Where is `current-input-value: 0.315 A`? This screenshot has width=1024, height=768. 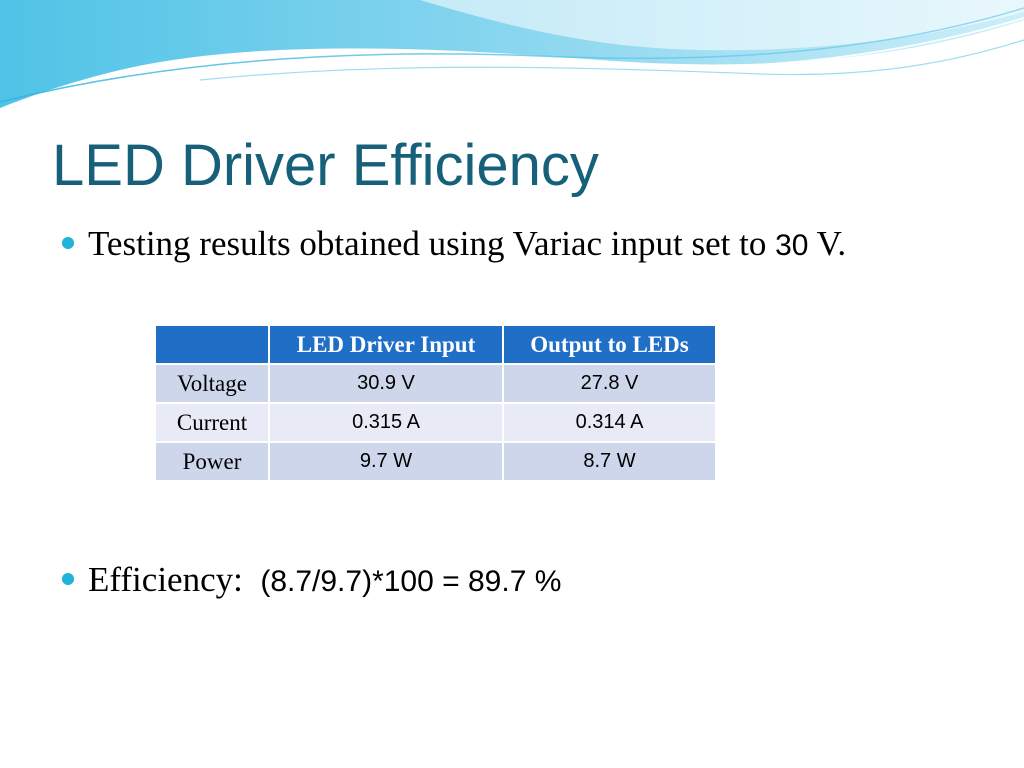 current-input-value: 0.315 A is located at coordinates (386, 422).